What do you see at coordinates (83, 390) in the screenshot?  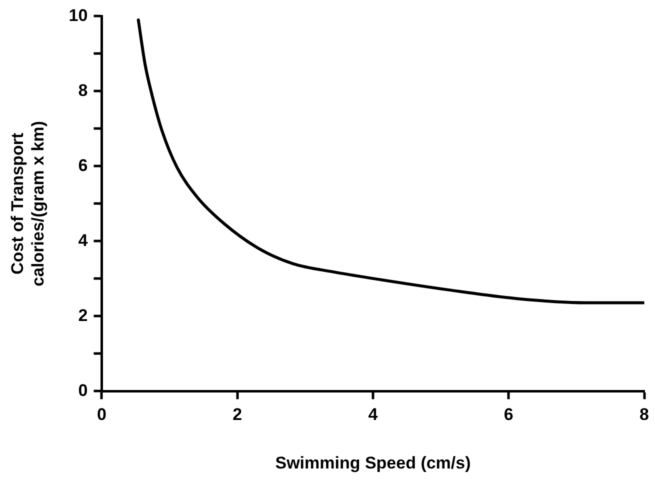 I see `y-tick-label: 0` at bounding box center [83, 390].